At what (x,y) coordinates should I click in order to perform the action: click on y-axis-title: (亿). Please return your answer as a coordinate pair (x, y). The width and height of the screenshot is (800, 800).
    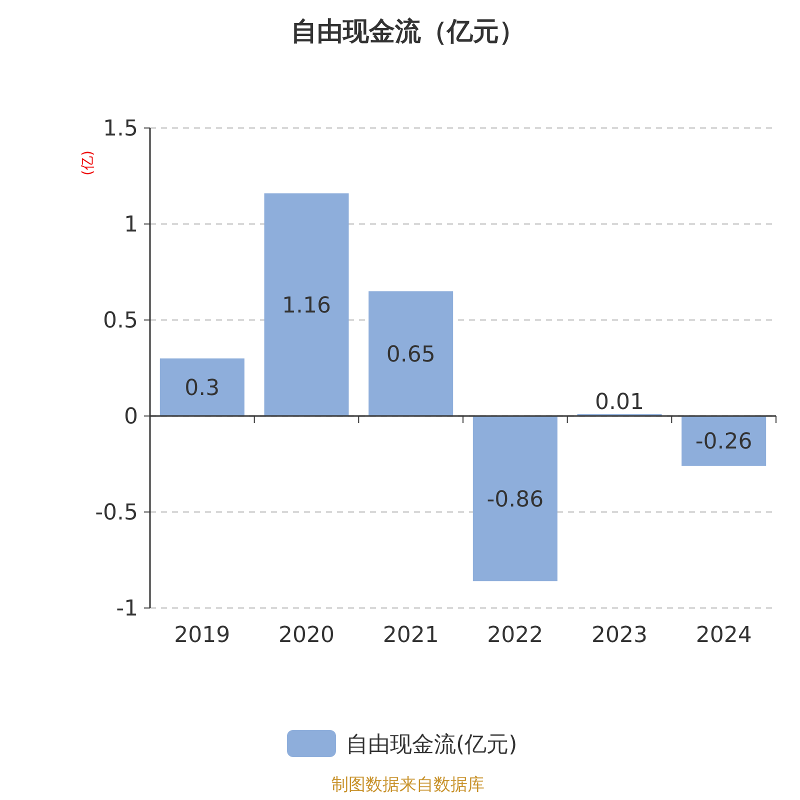
    Looking at the image, I should click on (88, 163).